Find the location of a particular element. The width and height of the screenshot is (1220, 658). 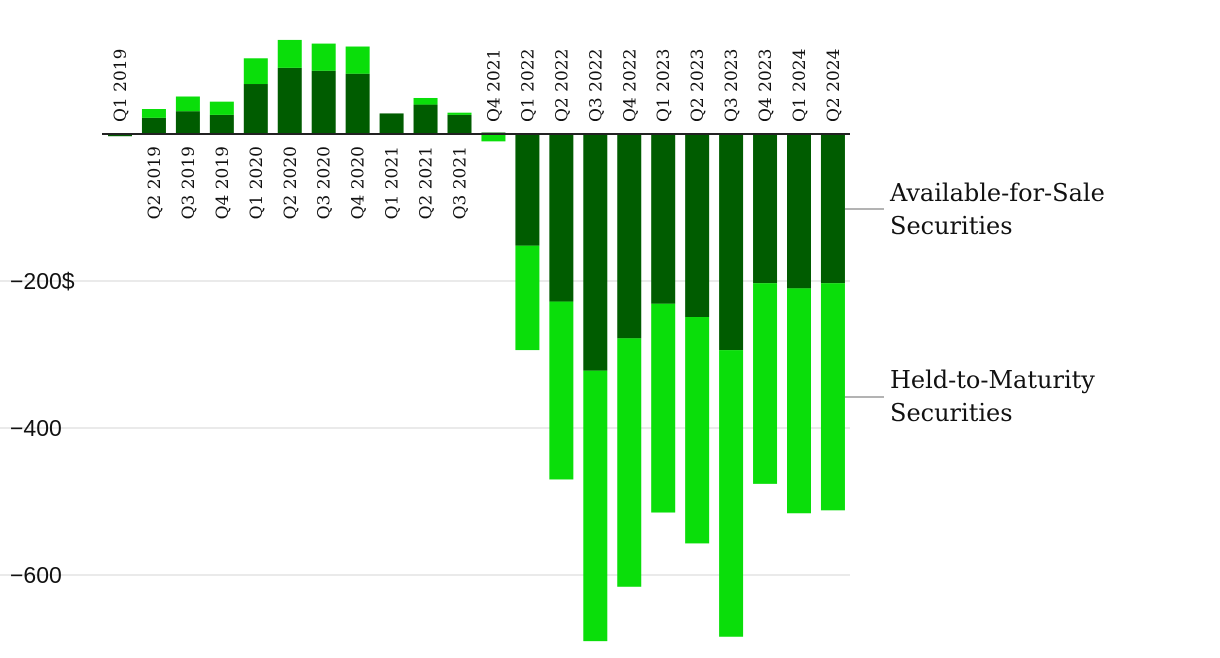

x-tick-label: Q1 2020 is located at coordinates (257, 182).